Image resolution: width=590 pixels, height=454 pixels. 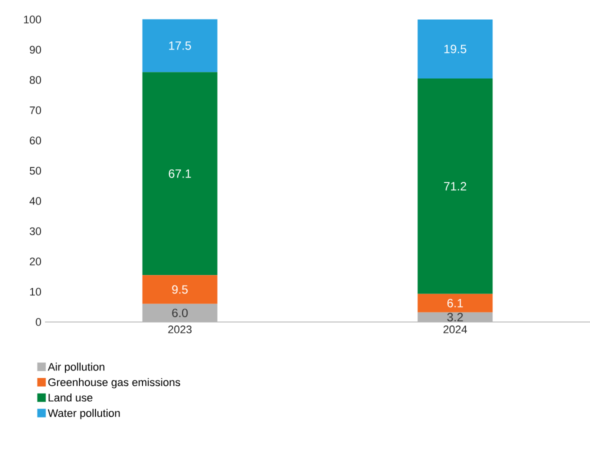 I want to click on y-tick-label: 100, so click(x=33, y=20).